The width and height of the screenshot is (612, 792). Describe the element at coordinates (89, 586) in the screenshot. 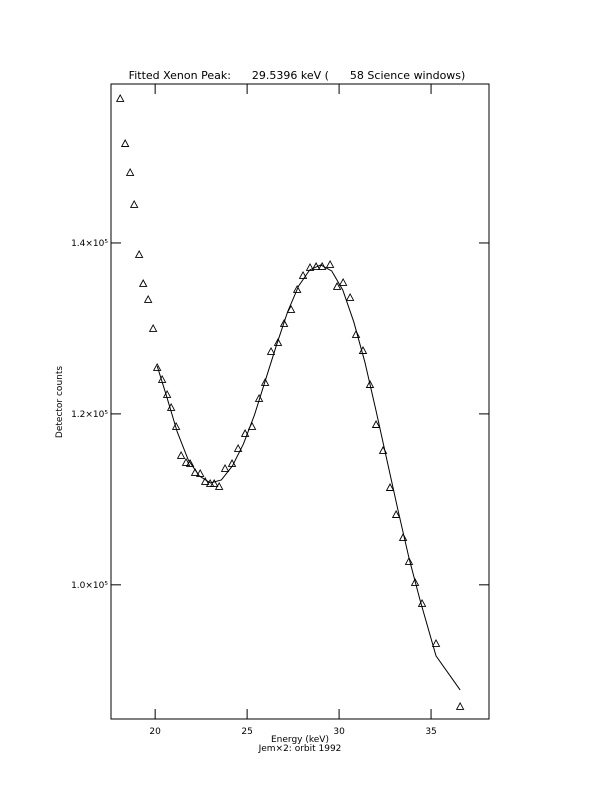

I see `y-tick-label: 1.0×10⁵` at that location.